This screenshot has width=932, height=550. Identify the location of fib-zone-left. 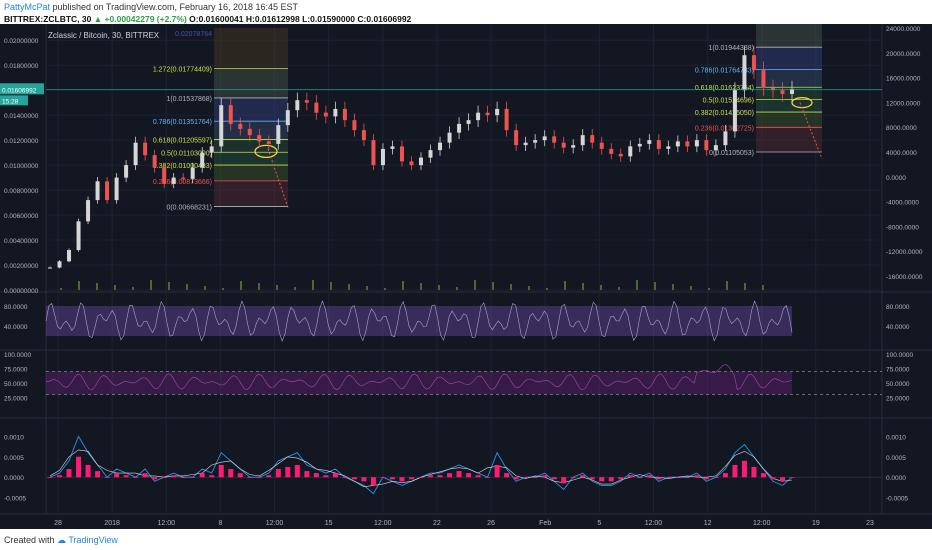
(251, 83).